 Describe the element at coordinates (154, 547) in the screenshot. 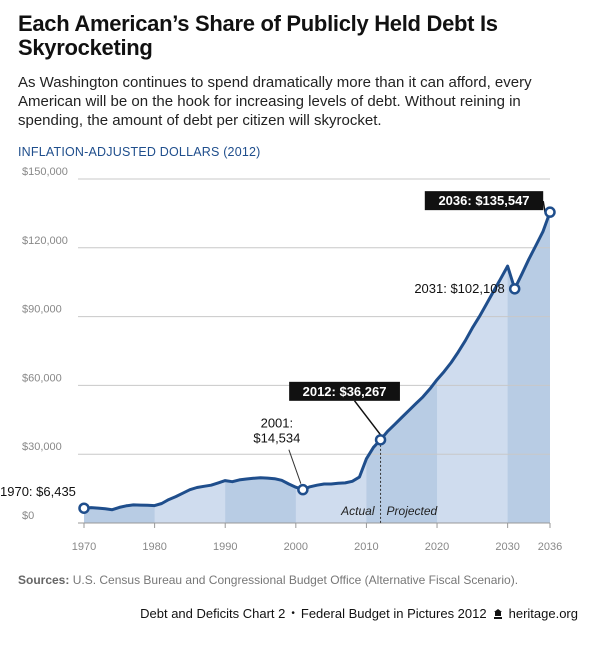

I see `x-tick-label: 1980` at that location.